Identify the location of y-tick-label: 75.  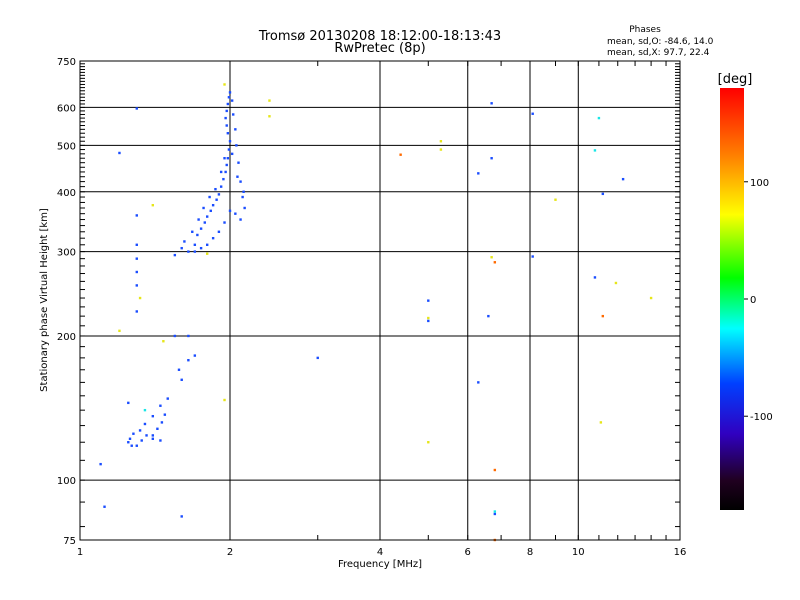
(69, 541).